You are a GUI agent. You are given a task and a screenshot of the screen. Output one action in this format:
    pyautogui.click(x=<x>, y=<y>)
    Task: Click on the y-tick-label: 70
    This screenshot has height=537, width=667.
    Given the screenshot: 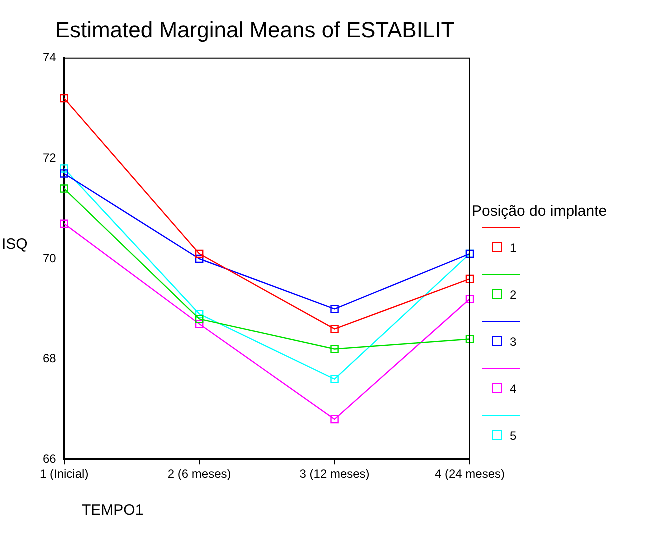 What is the action you would take?
    pyautogui.click(x=49, y=258)
    